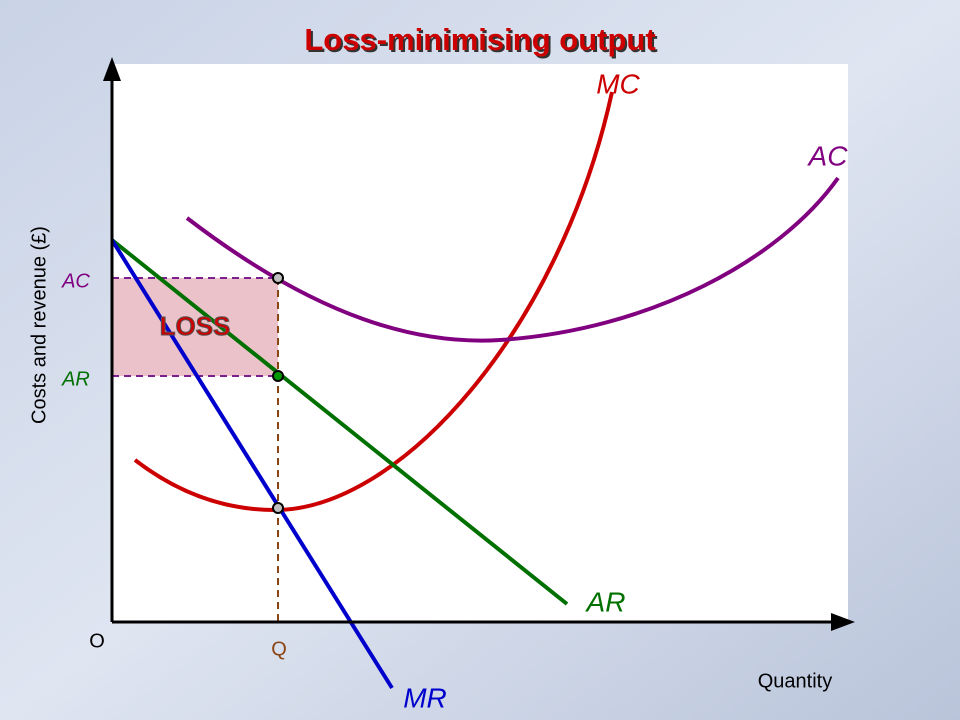 The image size is (960, 720). I want to click on title-shadow: Loss-minimising output, so click(481, 41).